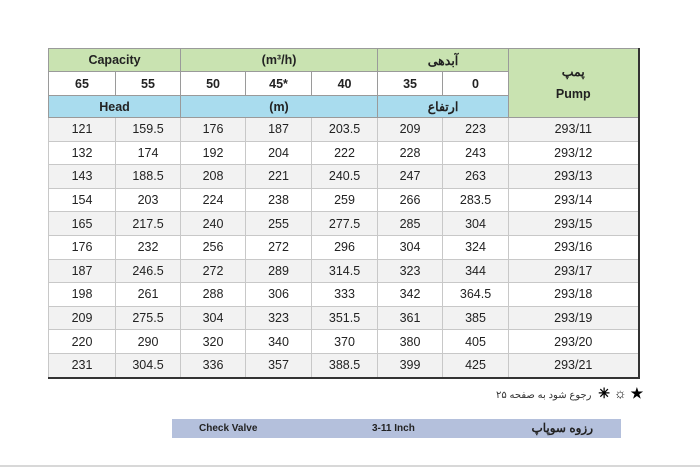  I want to click on pump-label-fa: پمپ, so click(573, 72).